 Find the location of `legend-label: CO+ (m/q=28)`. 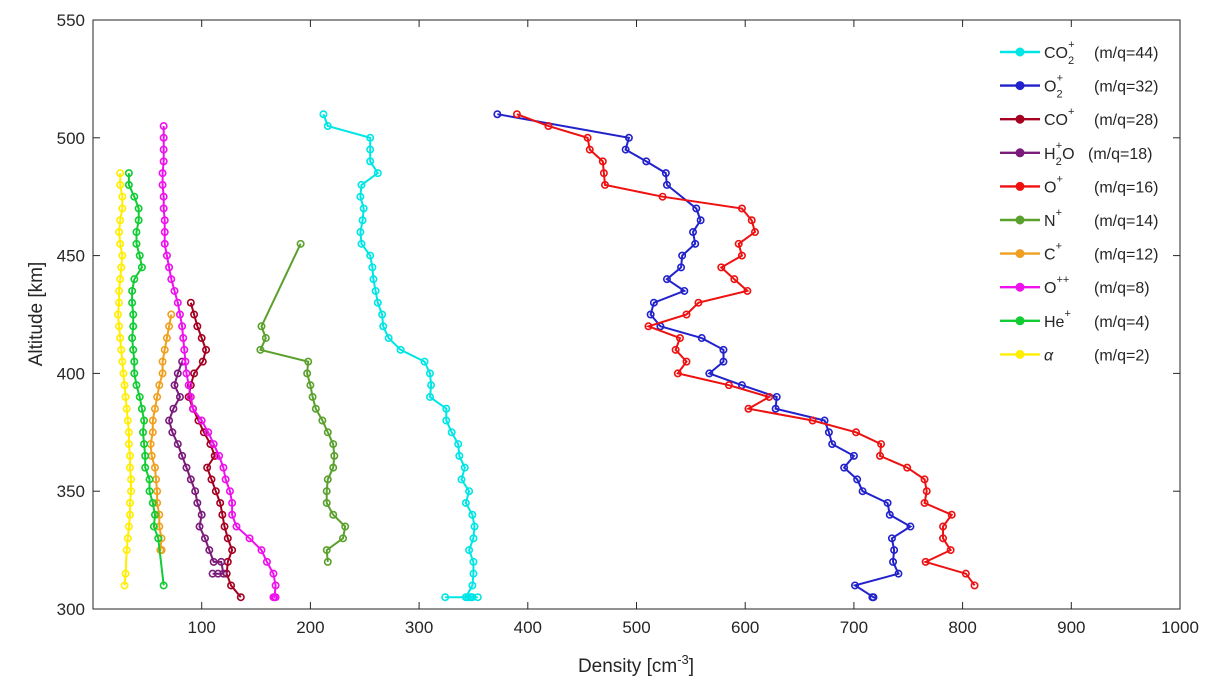

legend-label: CO+ (m/q=28) is located at coordinates (1101, 117).